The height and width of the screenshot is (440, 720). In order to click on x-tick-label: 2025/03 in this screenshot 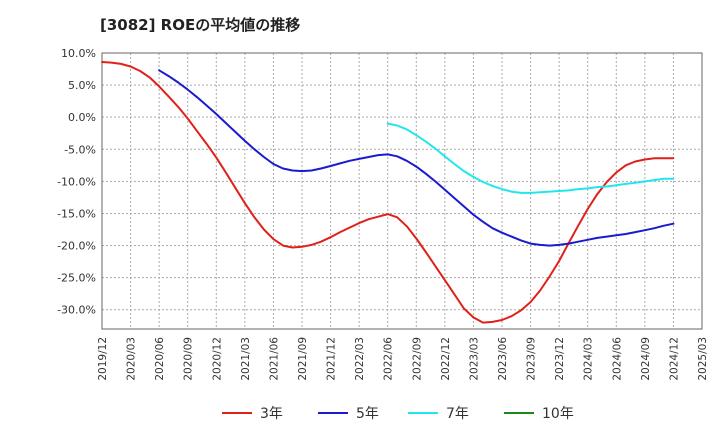, I will do `click(703, 359)`.